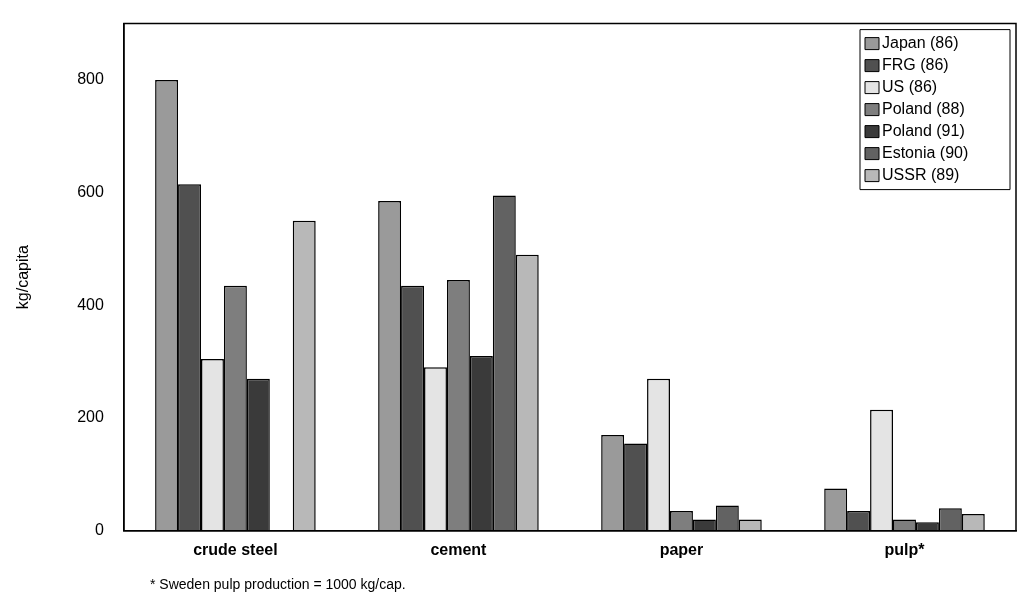 The image size is (1036, 606). Describe the element at coordinates (278, 584) in the screenshot. I see `text: * Sweden pulp production = 1000 kg/cap.` at that location.